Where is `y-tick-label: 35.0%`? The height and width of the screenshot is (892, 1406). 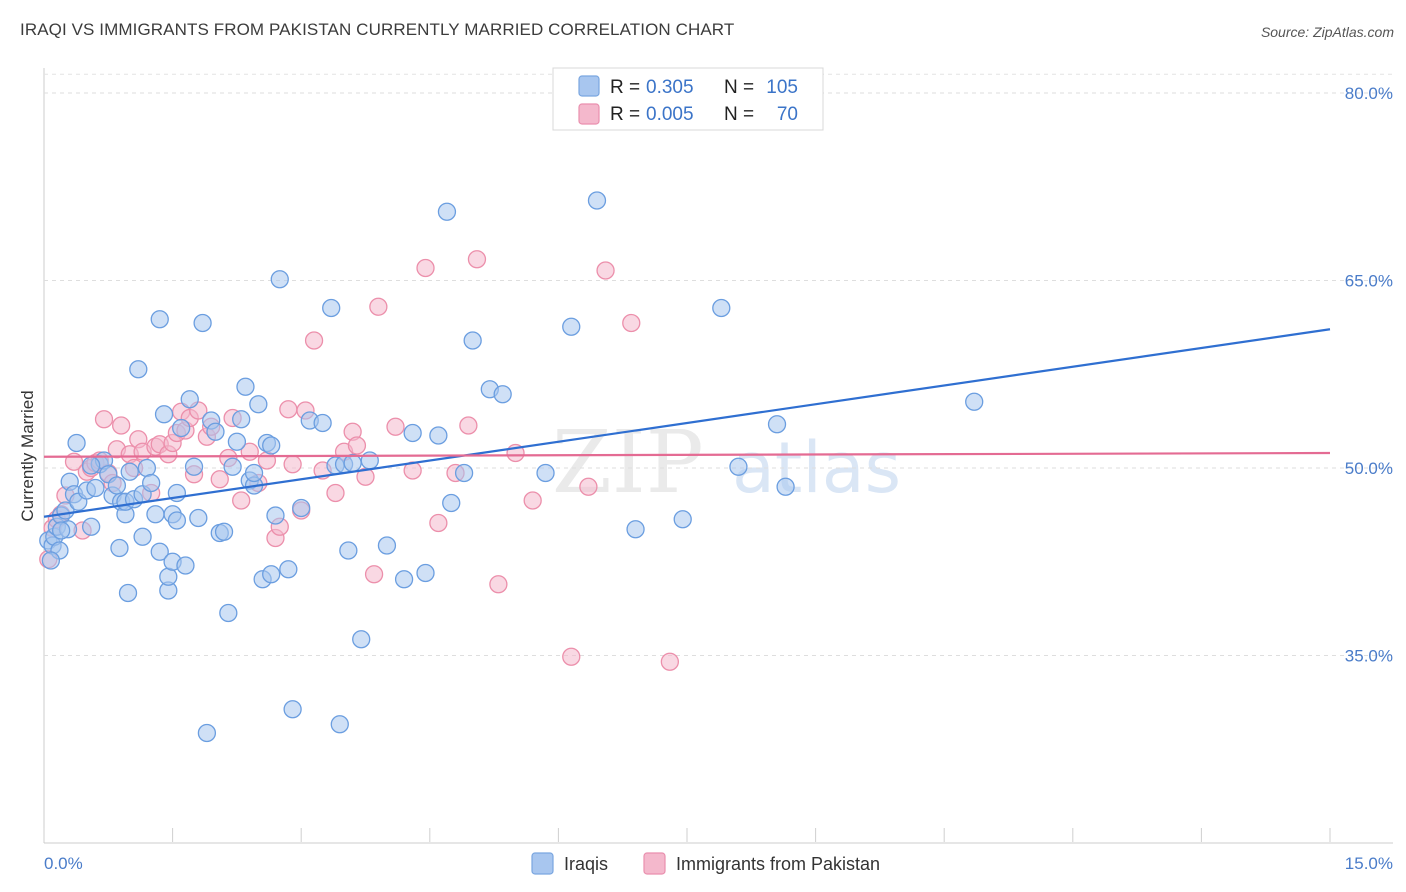 y-tick-label: 35.0% is located at coordinates (1369, 656).